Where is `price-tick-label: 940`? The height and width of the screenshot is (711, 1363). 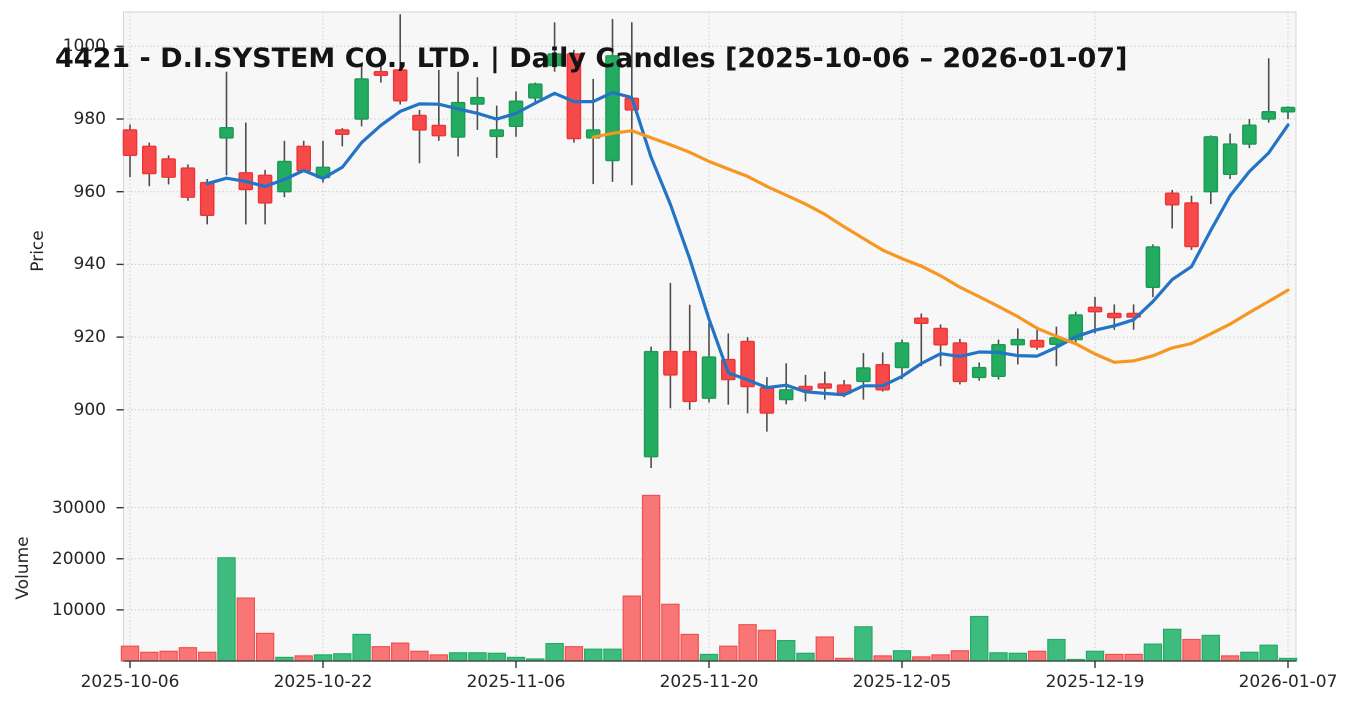 price-tick-label: 940 is located at coordinates (89, 264).